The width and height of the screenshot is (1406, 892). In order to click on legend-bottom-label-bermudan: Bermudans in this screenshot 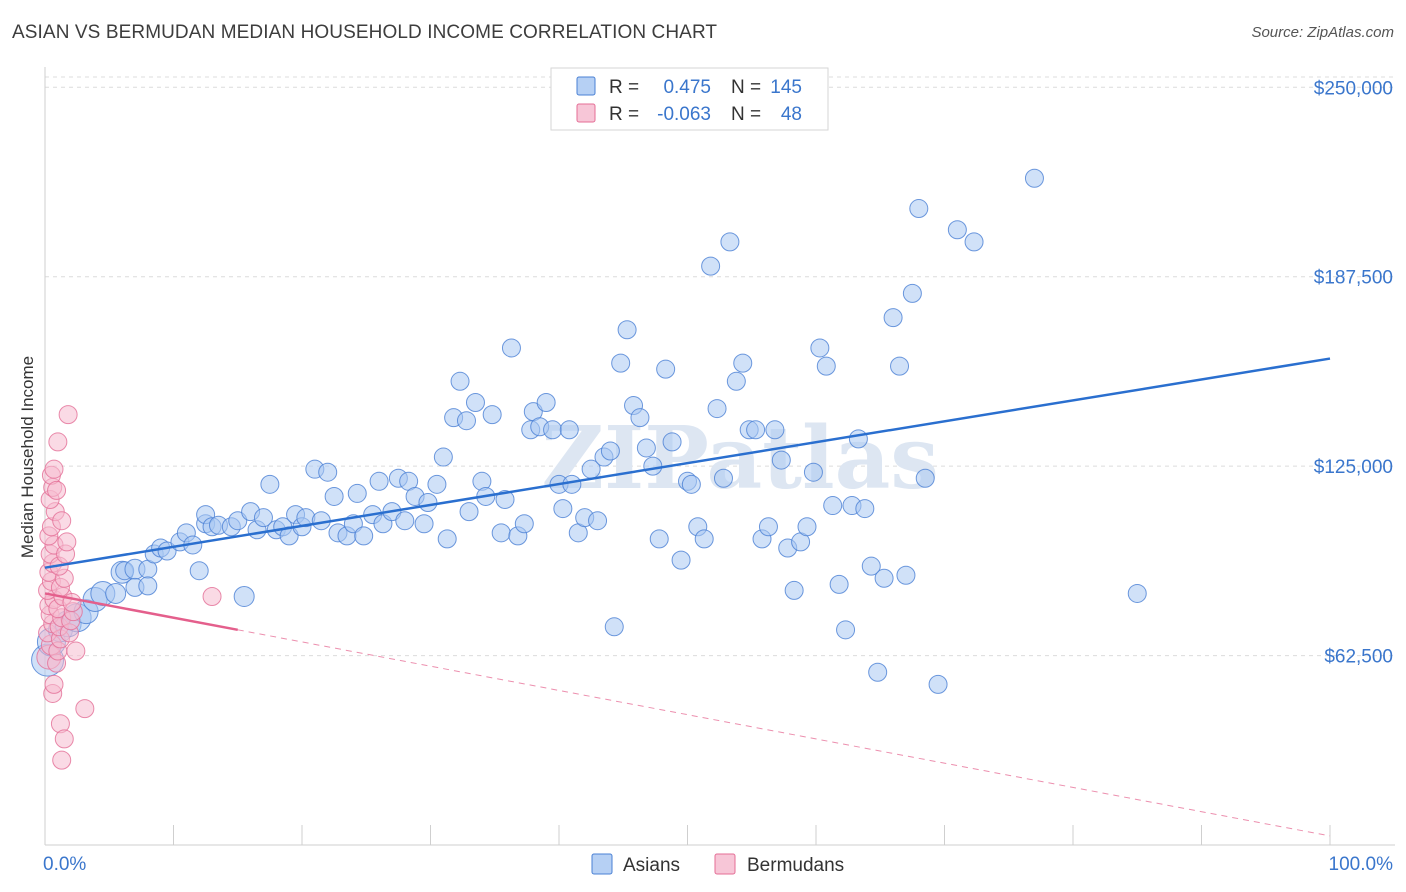, I will do `click(795, 865)`.